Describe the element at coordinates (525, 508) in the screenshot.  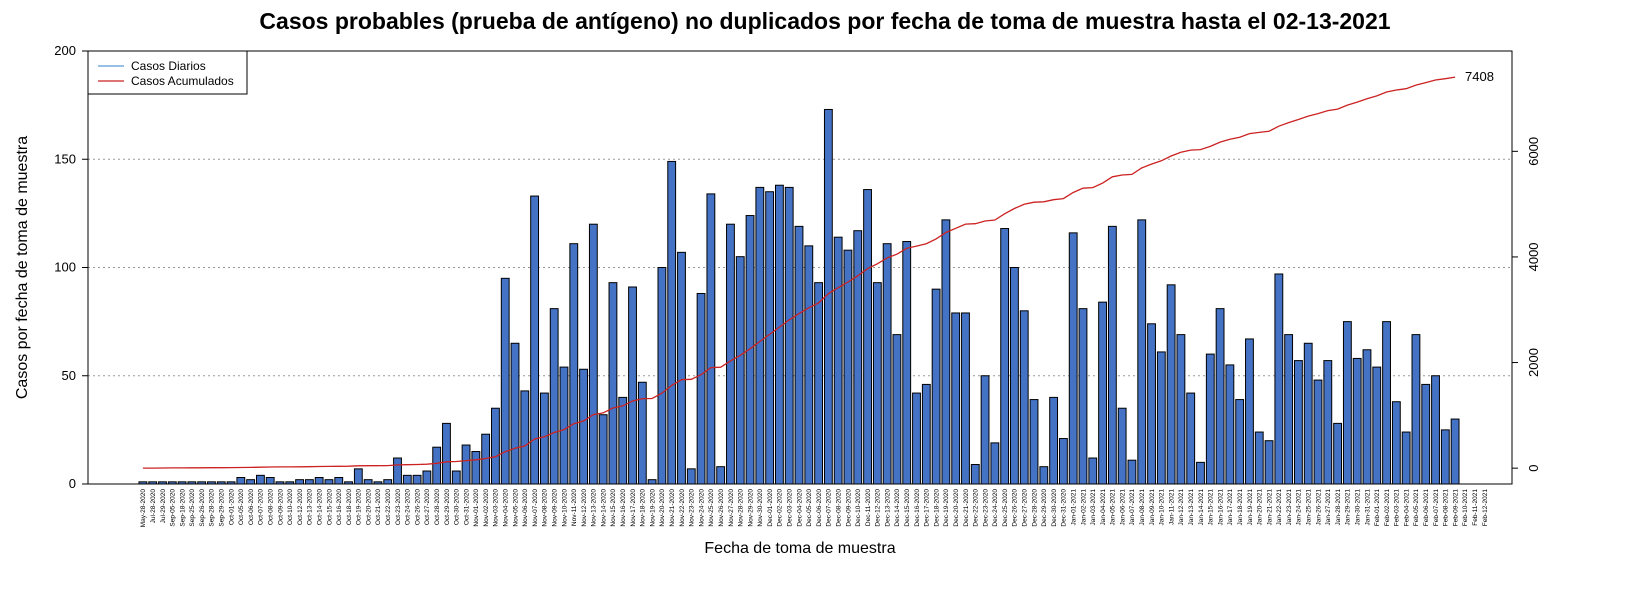
I see `x-tick-label: Nov-06-2020` at that location.